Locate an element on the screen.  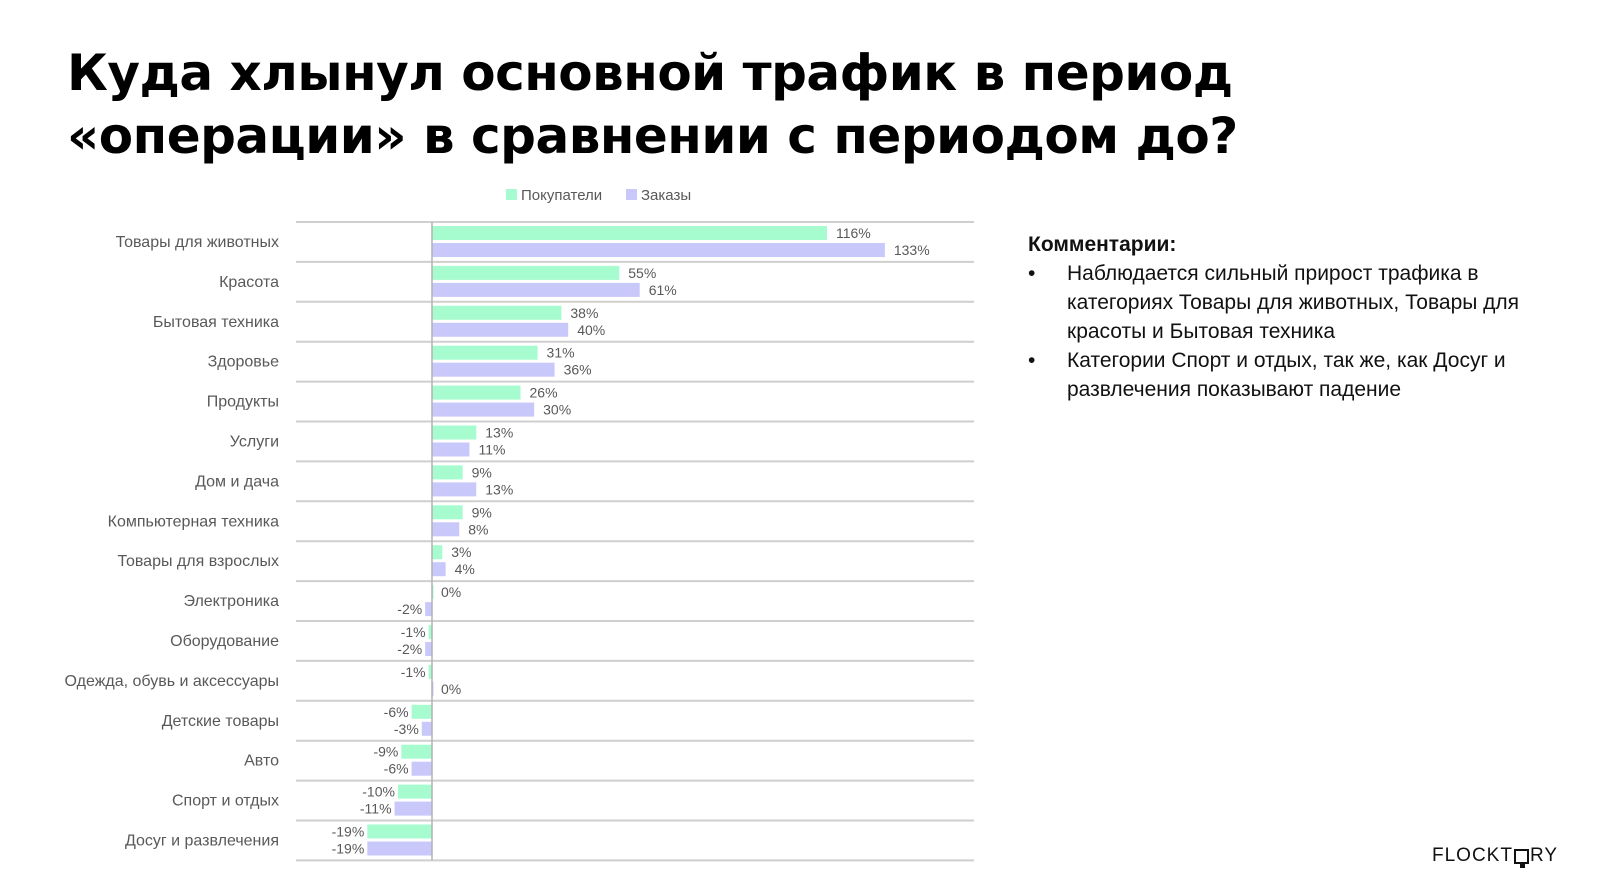
data-label: -9% is located at coordinates (385, 752).